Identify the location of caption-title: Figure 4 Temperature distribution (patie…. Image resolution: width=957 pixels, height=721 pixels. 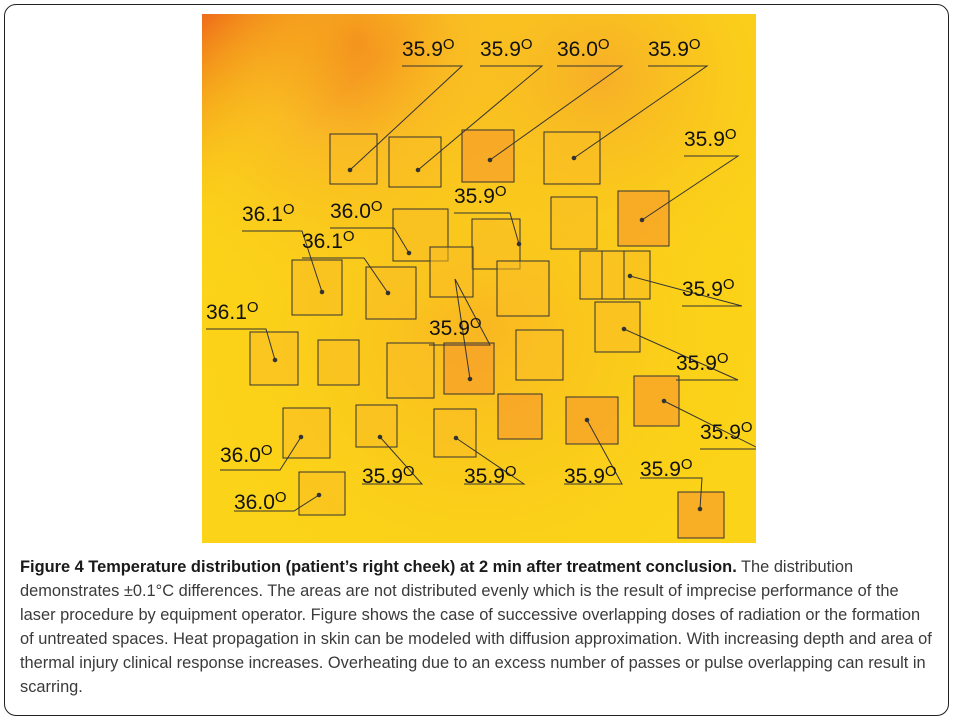
(378, 567).